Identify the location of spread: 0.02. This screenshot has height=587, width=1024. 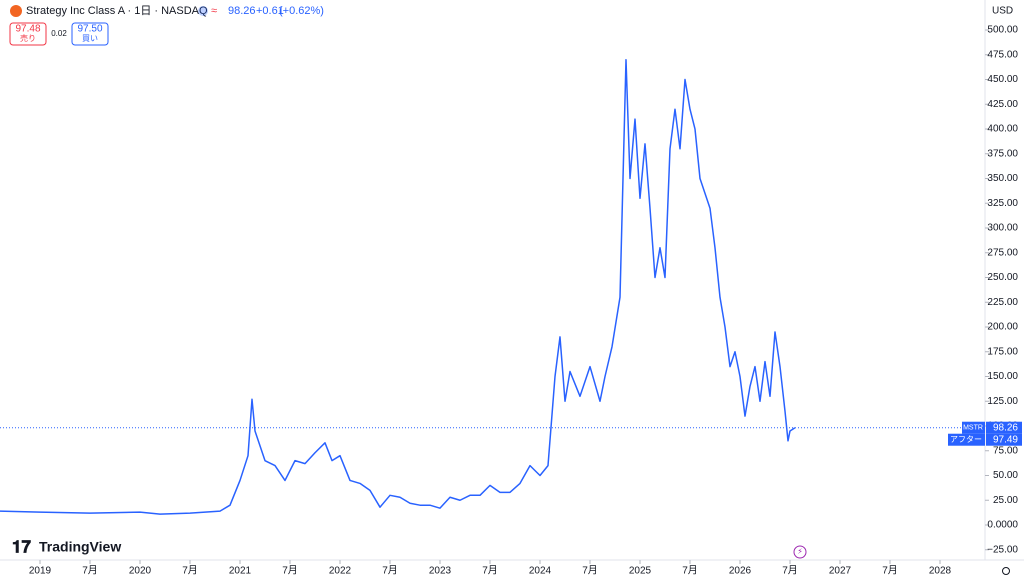
(59, 33).